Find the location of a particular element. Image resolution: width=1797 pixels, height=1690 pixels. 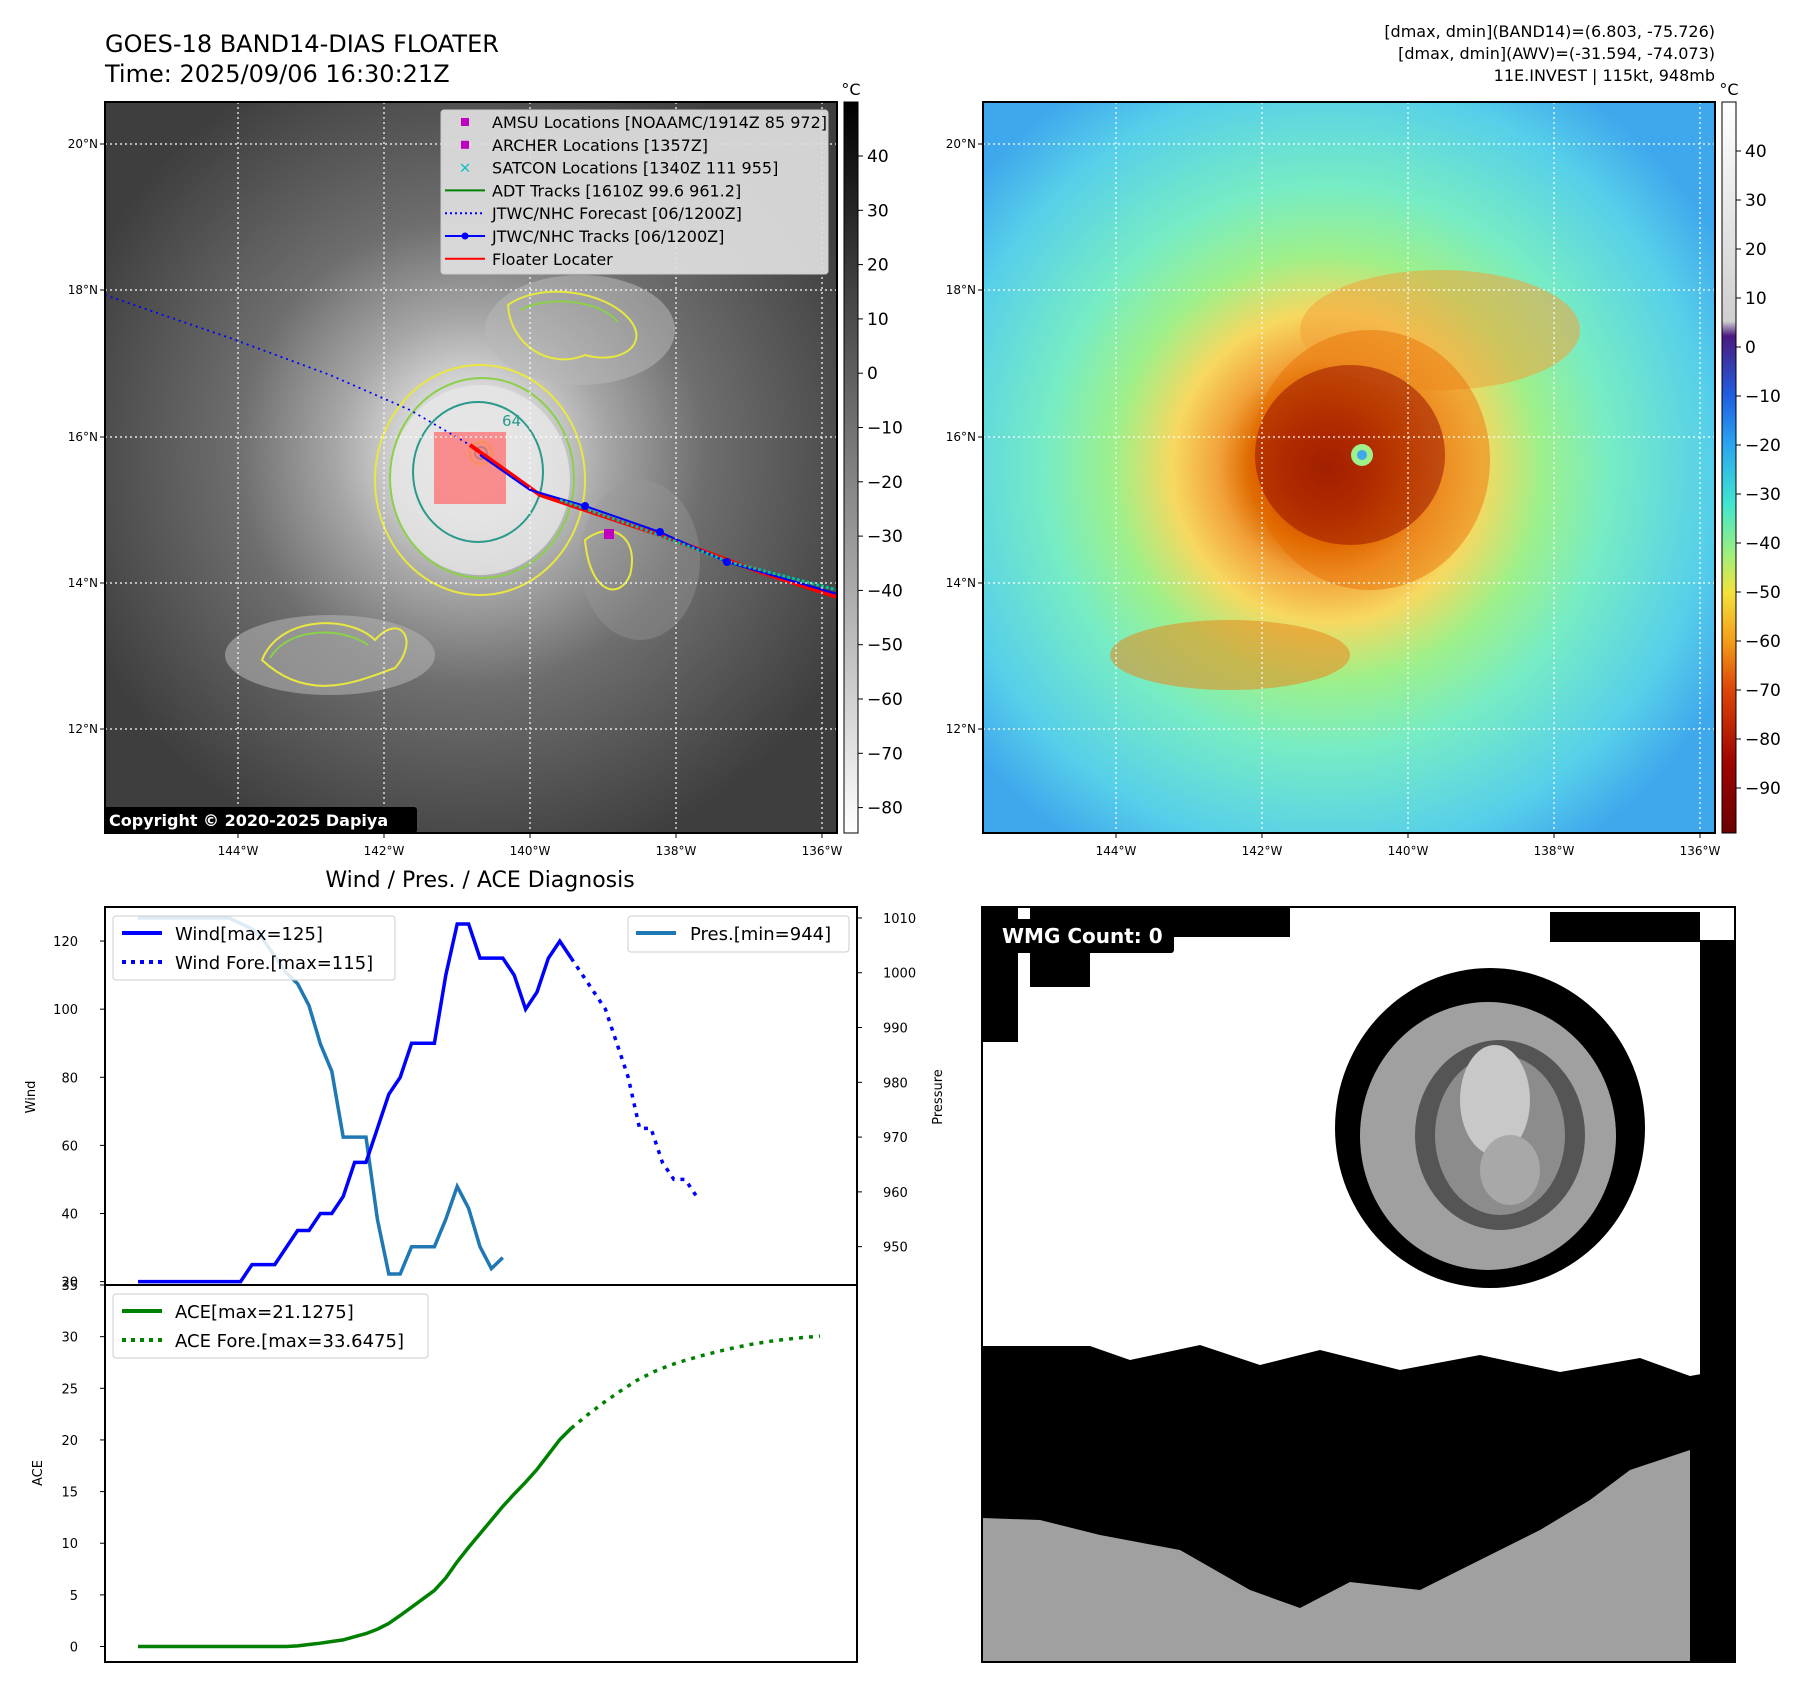

wind-tick: 20 is located at coordinates (69, 1283).